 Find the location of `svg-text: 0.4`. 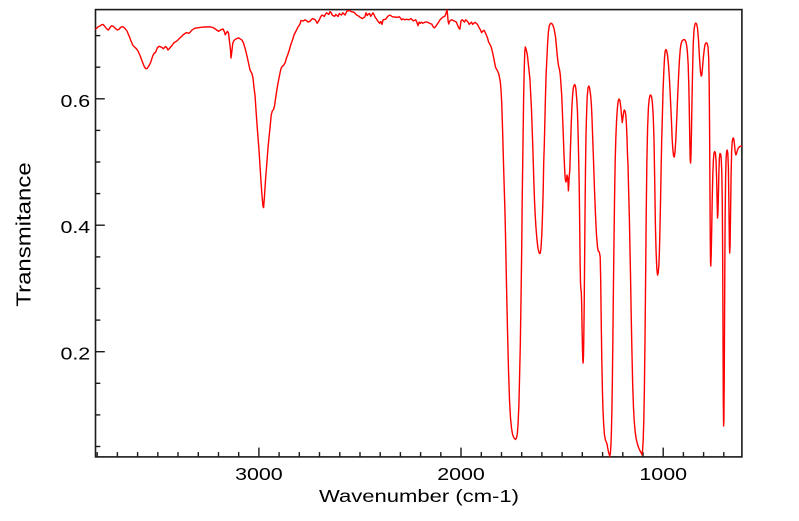

svg-text: 0.4 is located at coordinates (75, 228).